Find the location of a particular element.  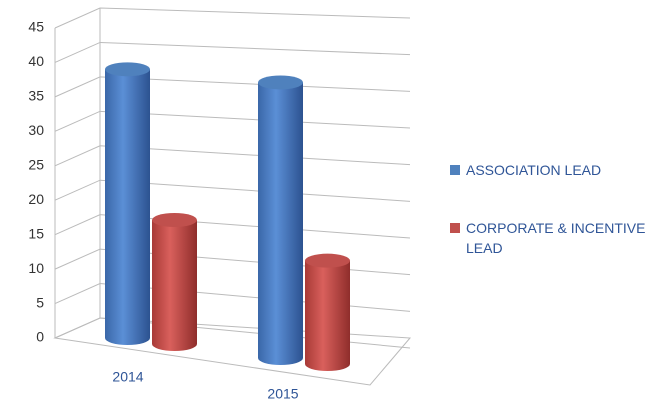

legend-label: ASSOCIATION LEAD is located at coordinates (534, 170).